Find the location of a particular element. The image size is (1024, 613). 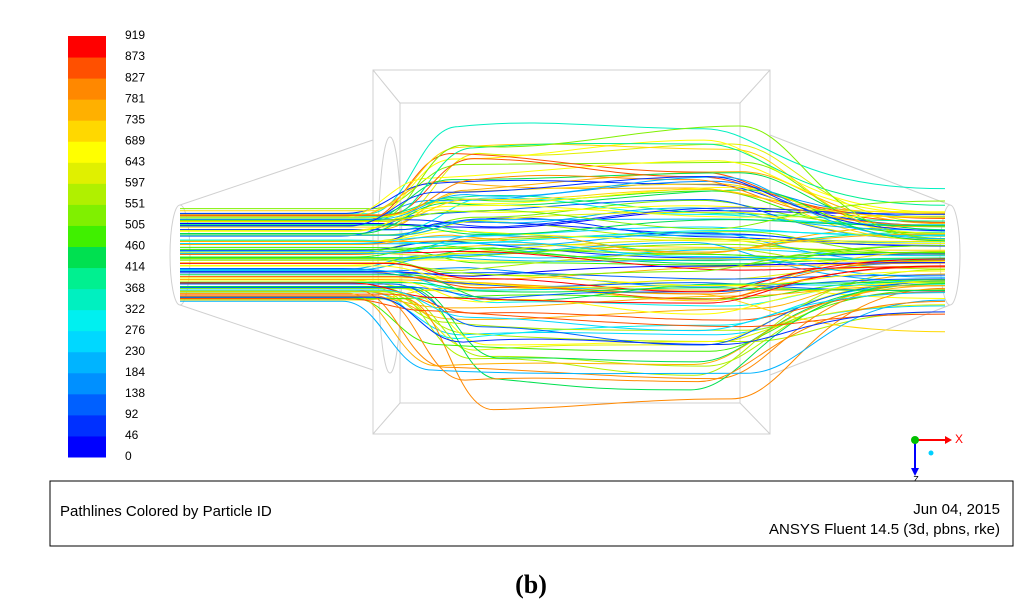

colorbar-label: 919 is located at coordinates (135, 35).